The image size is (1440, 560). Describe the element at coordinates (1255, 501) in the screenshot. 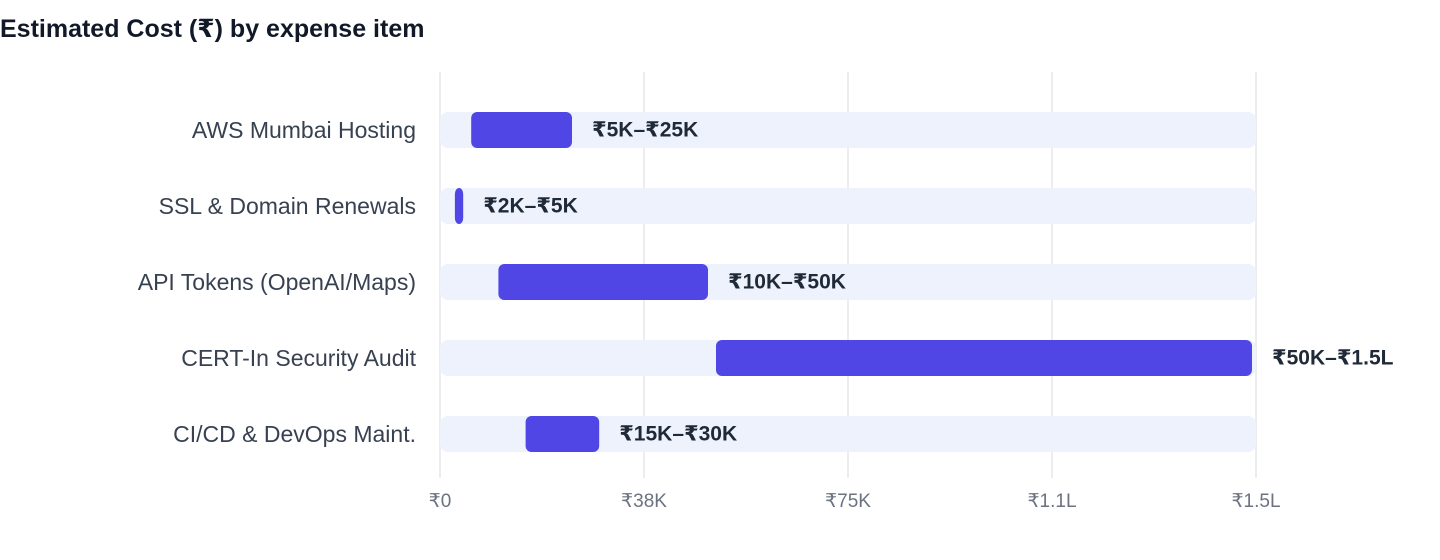

I see `x-tick-label-4: ₹1.5L` at that location.